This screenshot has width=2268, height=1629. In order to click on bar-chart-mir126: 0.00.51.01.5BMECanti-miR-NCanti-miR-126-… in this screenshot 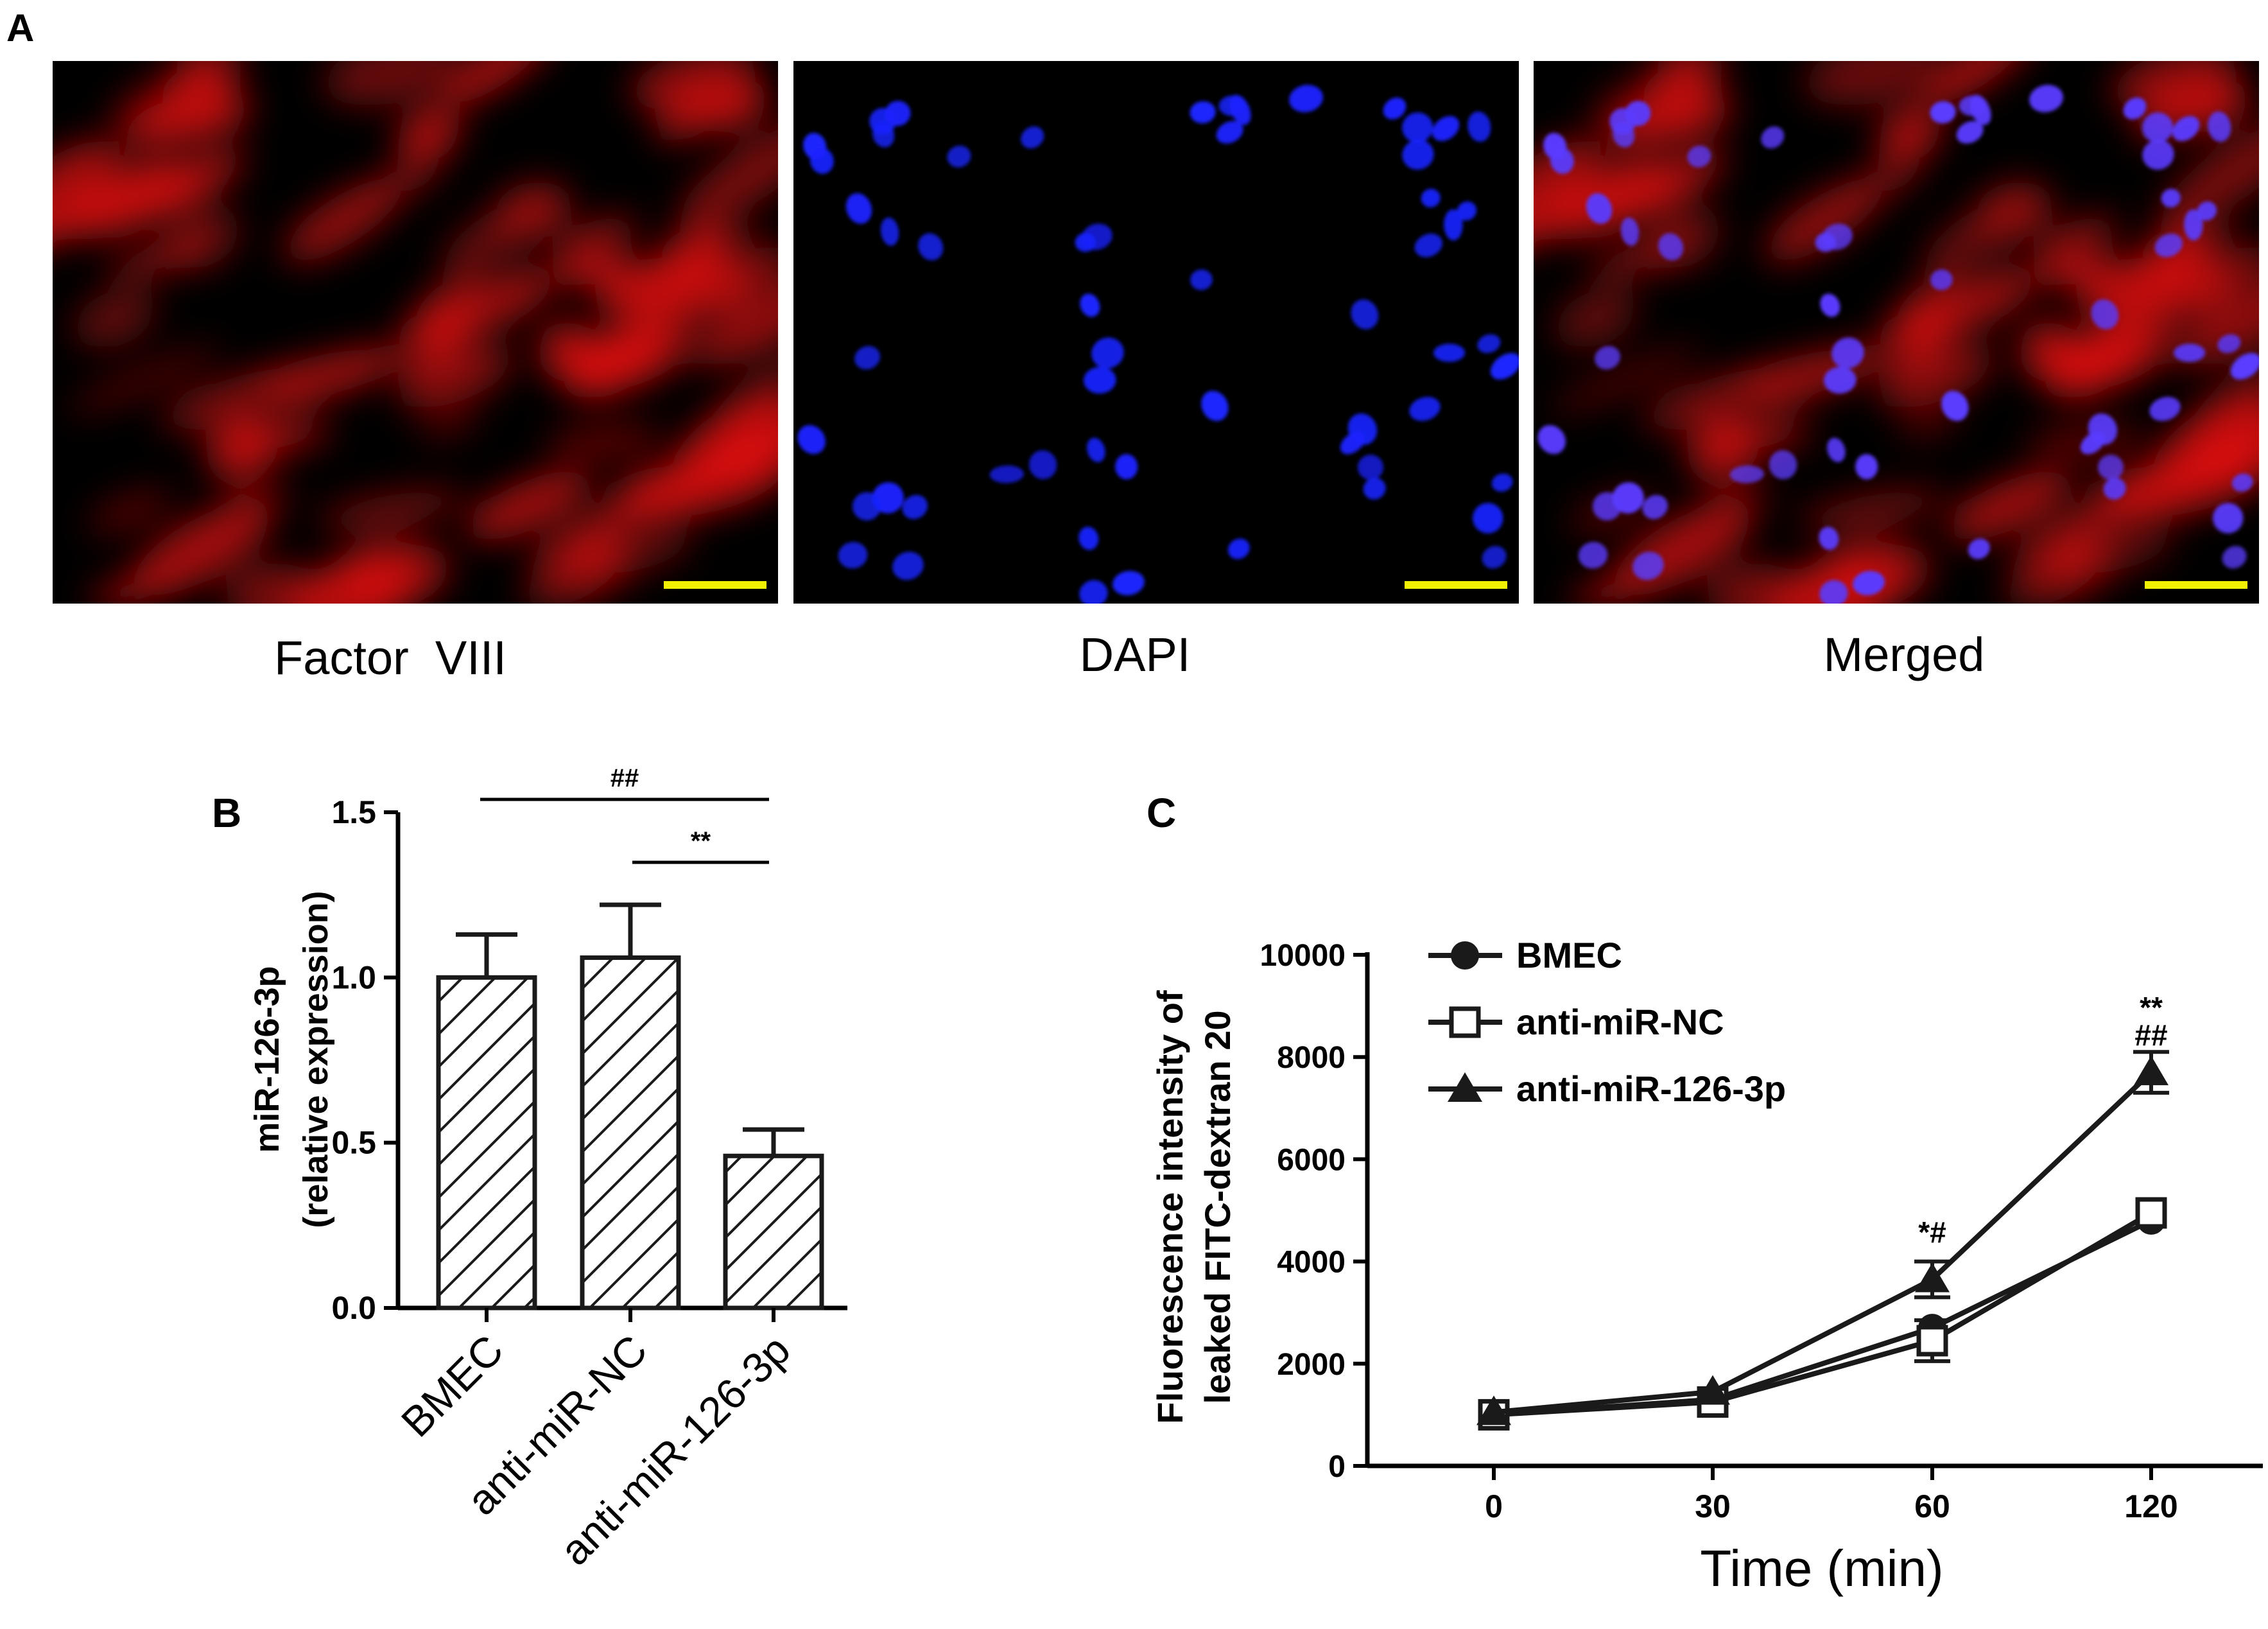, I will do `click(547, 1169)`.